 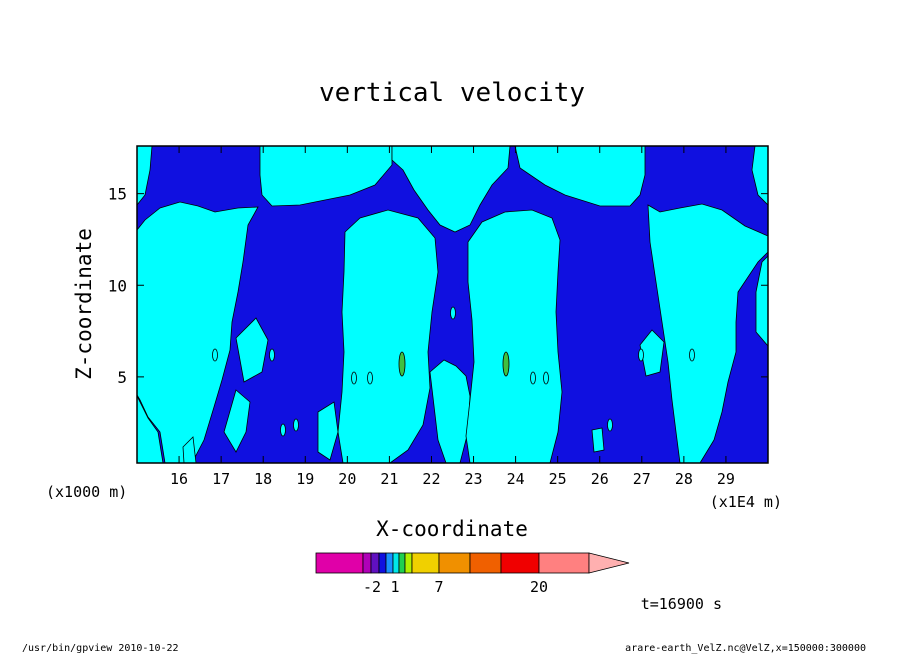 I want to click on x-tick-label: 21, so click(x=389, y=479).